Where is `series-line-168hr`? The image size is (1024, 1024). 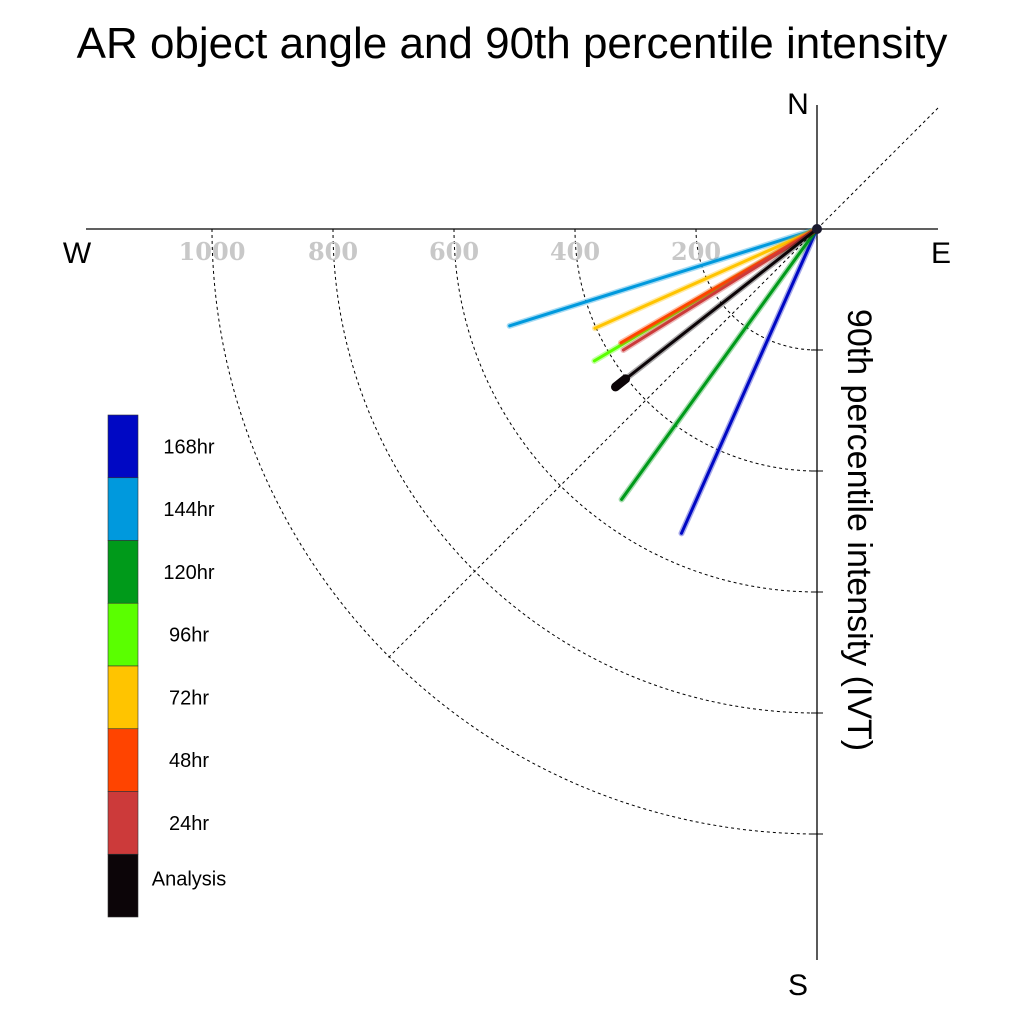 series-line-168hr is located at coordinates (749, 381).